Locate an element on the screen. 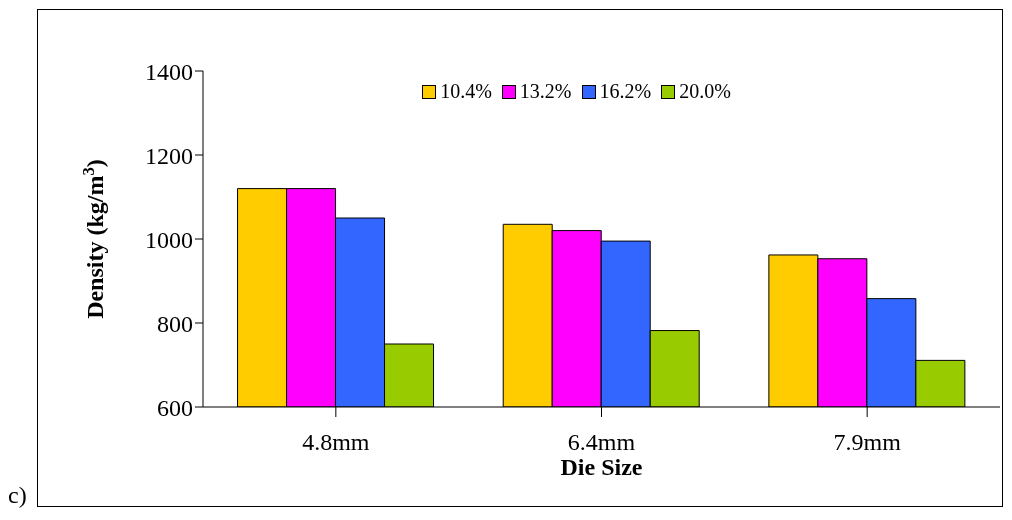  y-tick-label: 600 is located at coordinates (175, 407).